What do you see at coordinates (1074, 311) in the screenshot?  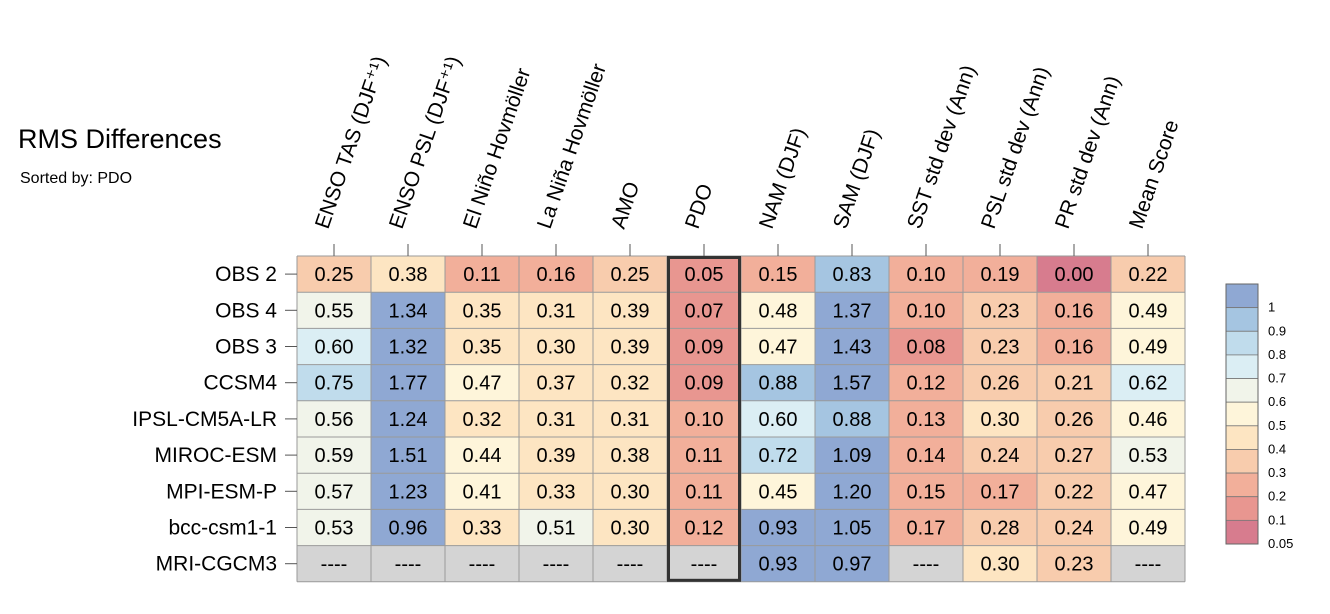 I see `cell-value: 0.16` at bounding box center [1074, 311].